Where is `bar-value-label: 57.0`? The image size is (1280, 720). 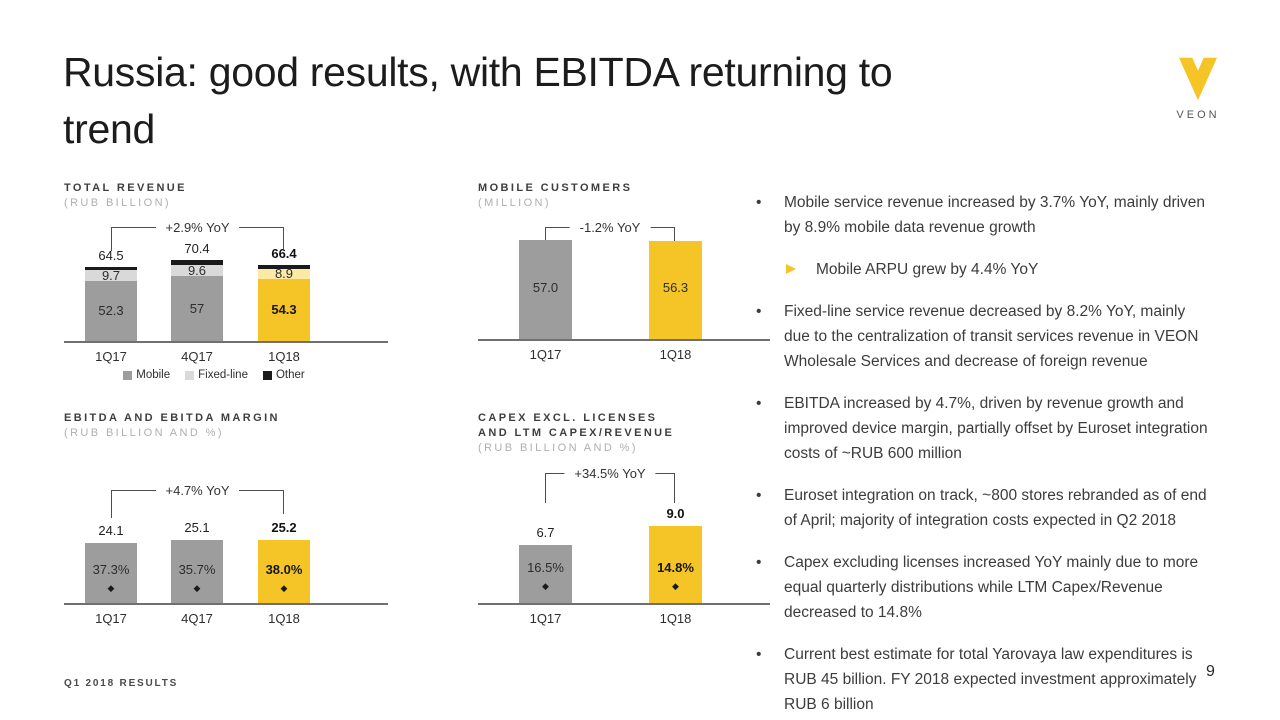 bar-value-label: 57.0 is located at coordinates (545, 287).